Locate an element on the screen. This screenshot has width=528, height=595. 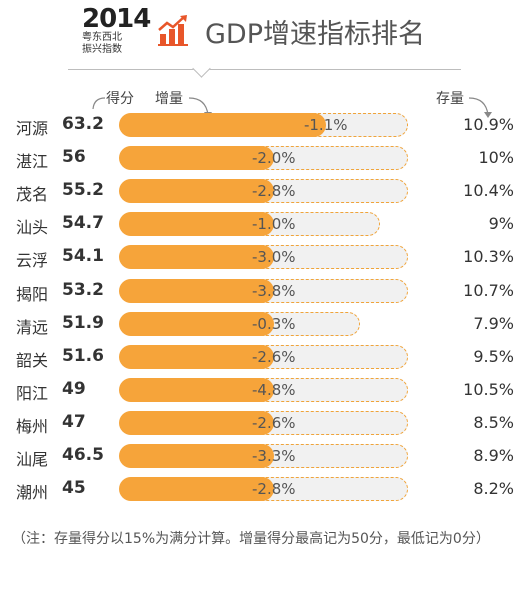
score-label: 47 is located at coordinates (74, 421).